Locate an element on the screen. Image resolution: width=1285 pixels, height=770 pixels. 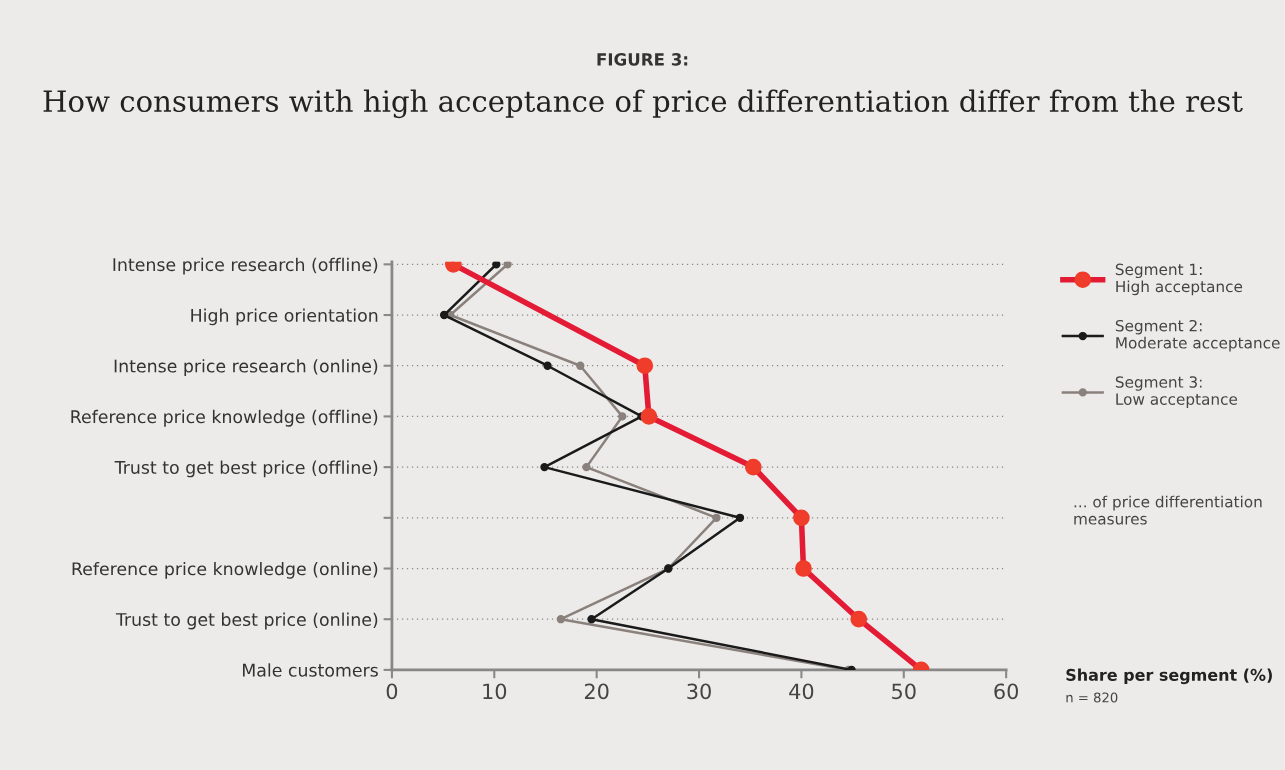
y-tick-label: Reference price knowledge (offline) is located at coordinates (224, 418).